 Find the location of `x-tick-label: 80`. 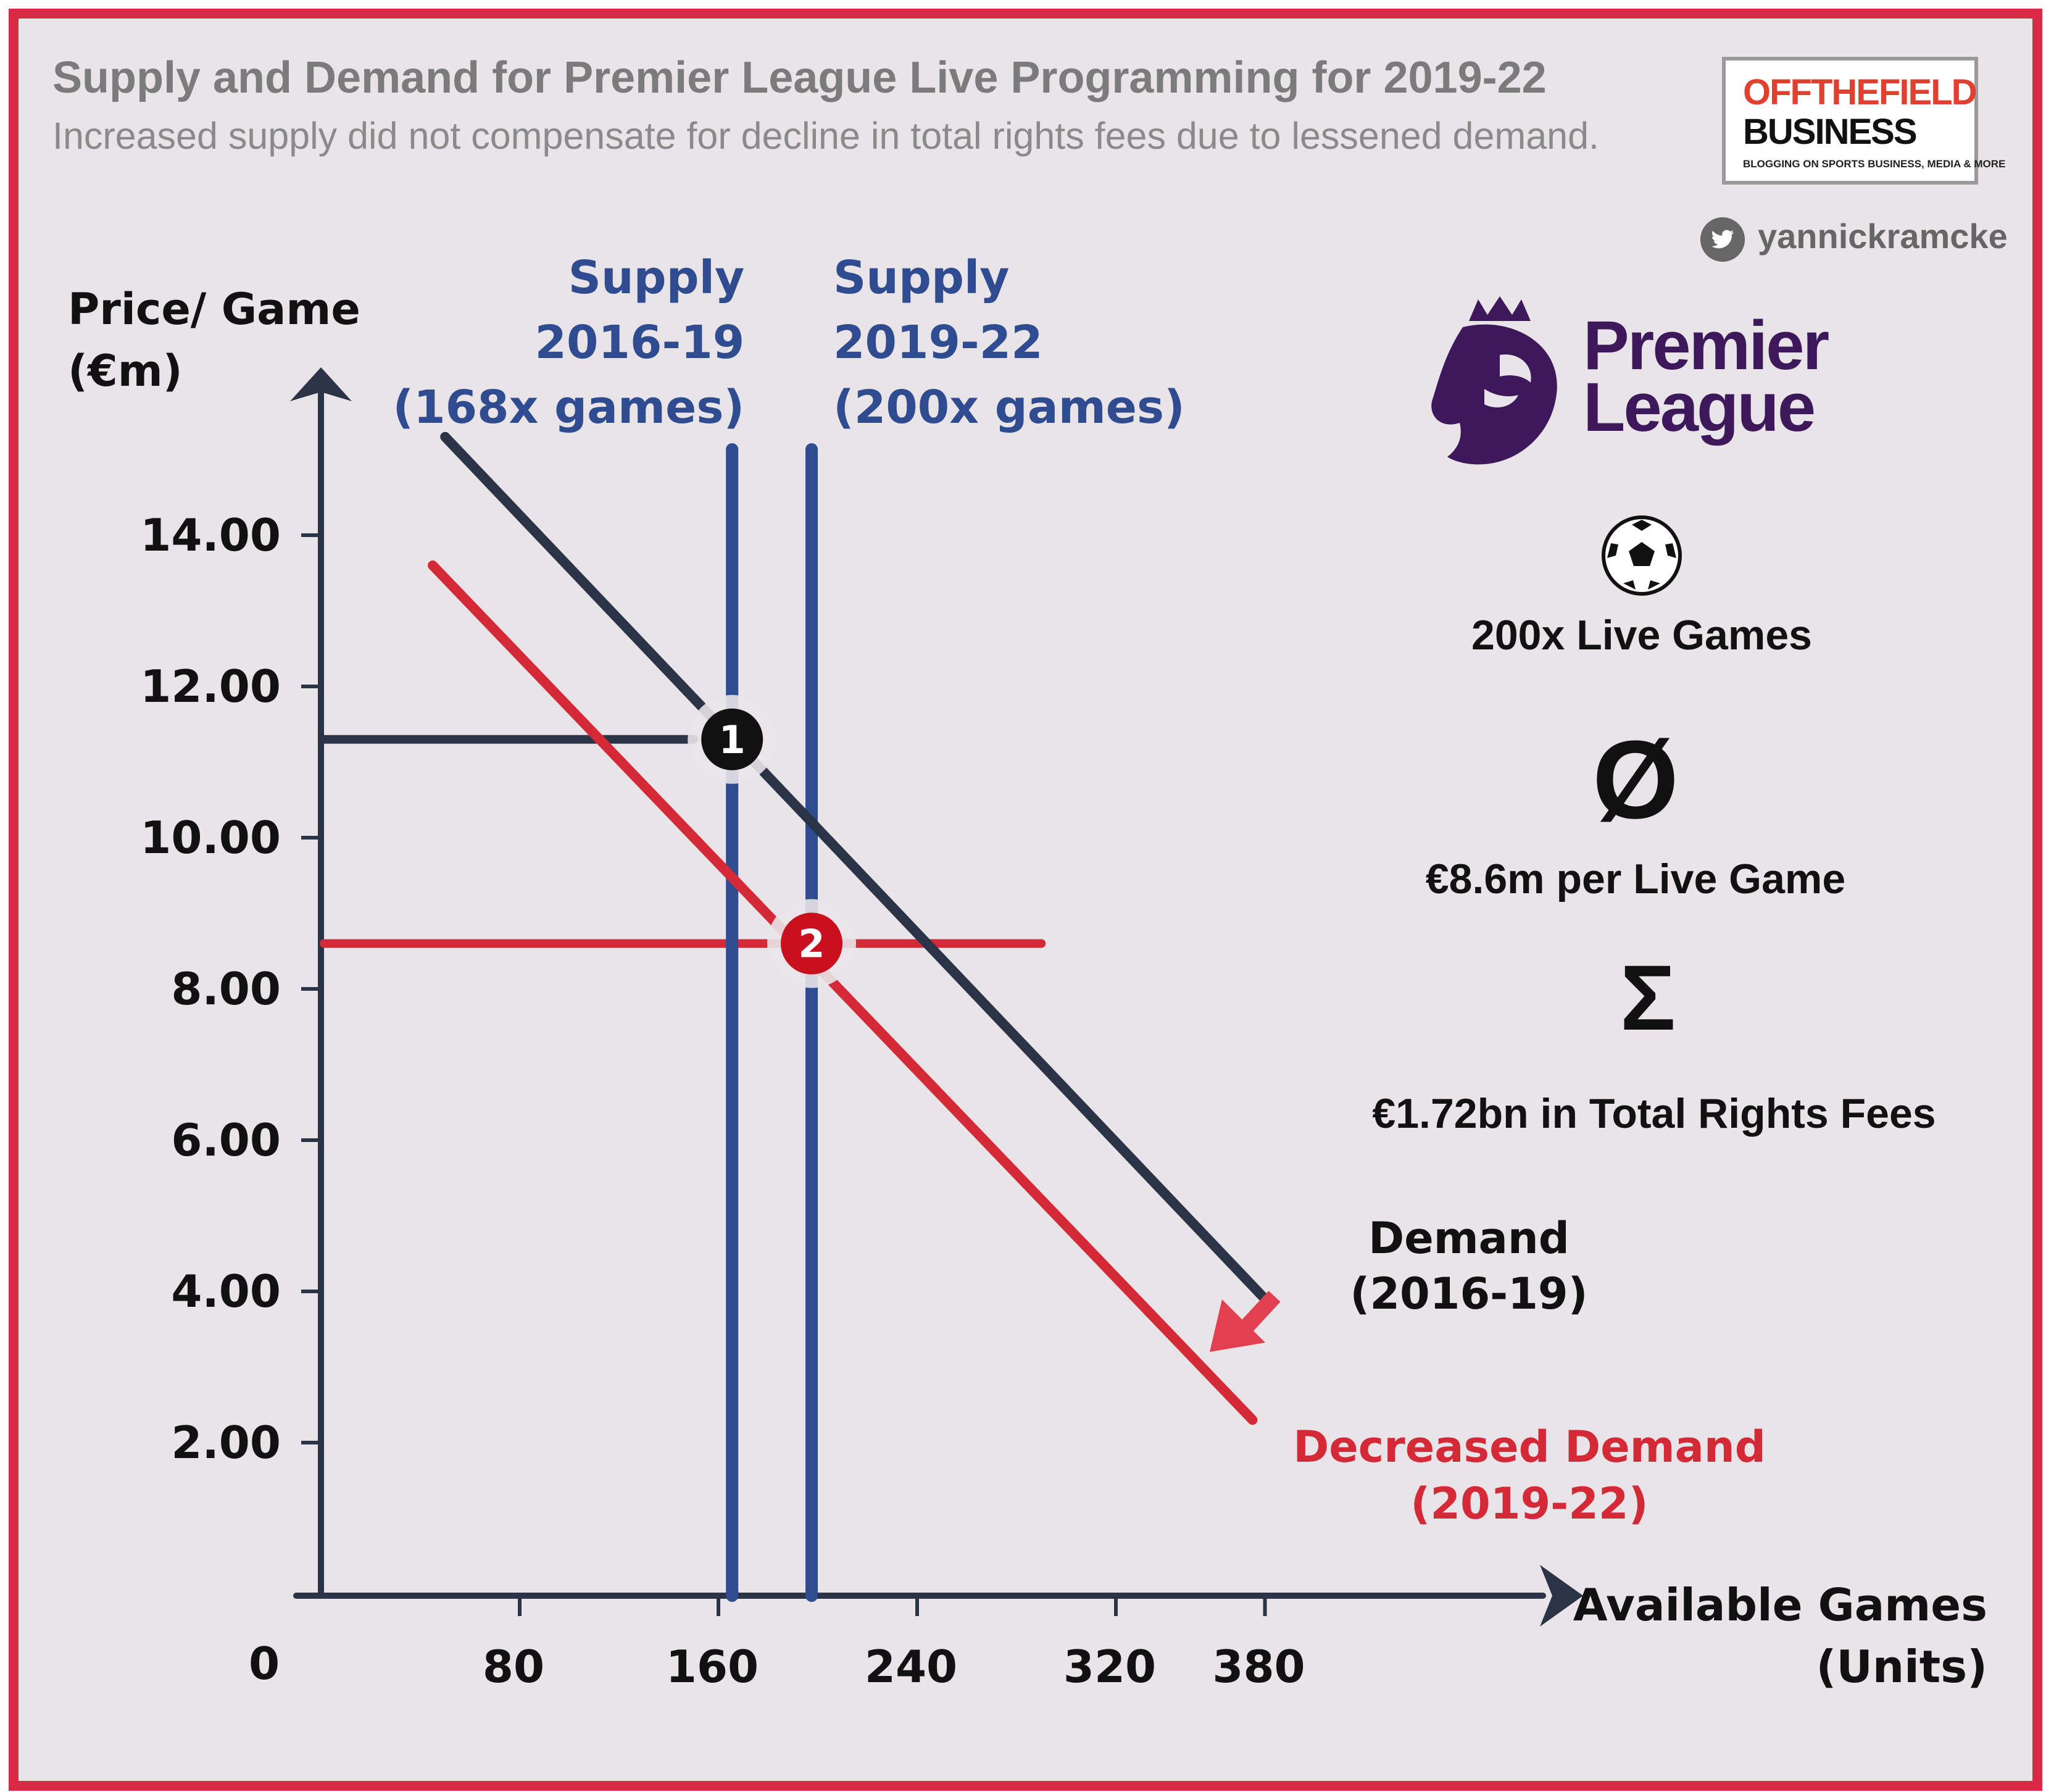

x-tick-label: 80 is located at coordinates (513, 1667).